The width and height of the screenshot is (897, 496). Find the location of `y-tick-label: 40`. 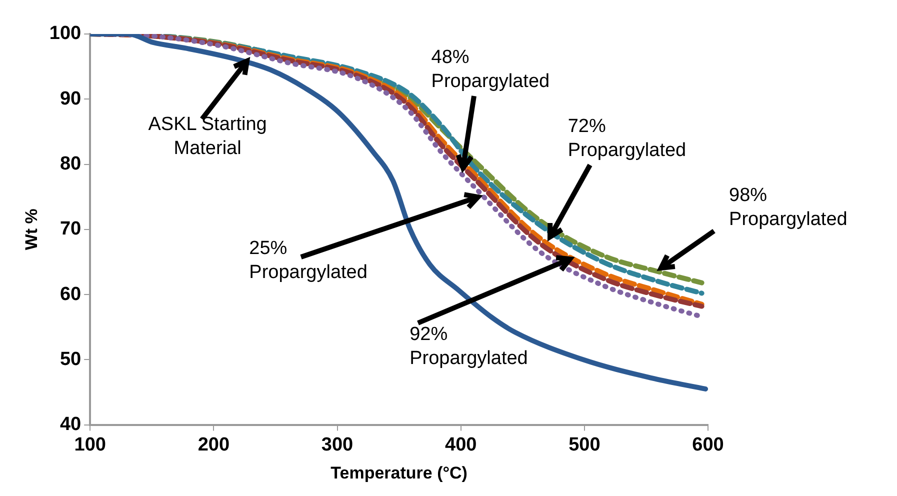

y-tick-label: 40 is located at coordinates (71, 425).